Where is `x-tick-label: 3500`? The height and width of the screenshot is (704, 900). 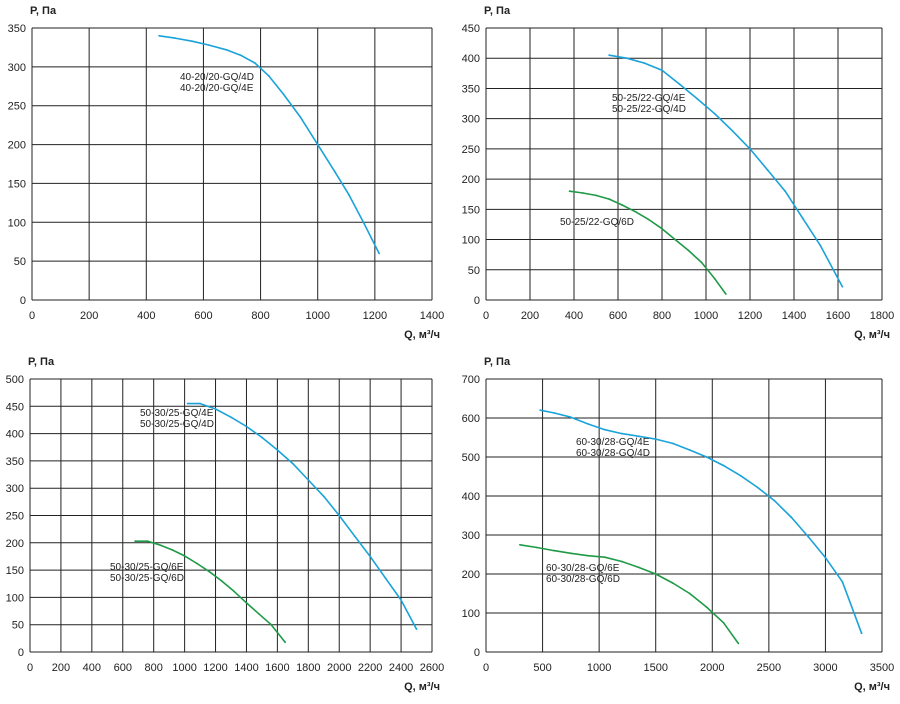
x-tick-label: 3500 is located at coordinates (882, 668).